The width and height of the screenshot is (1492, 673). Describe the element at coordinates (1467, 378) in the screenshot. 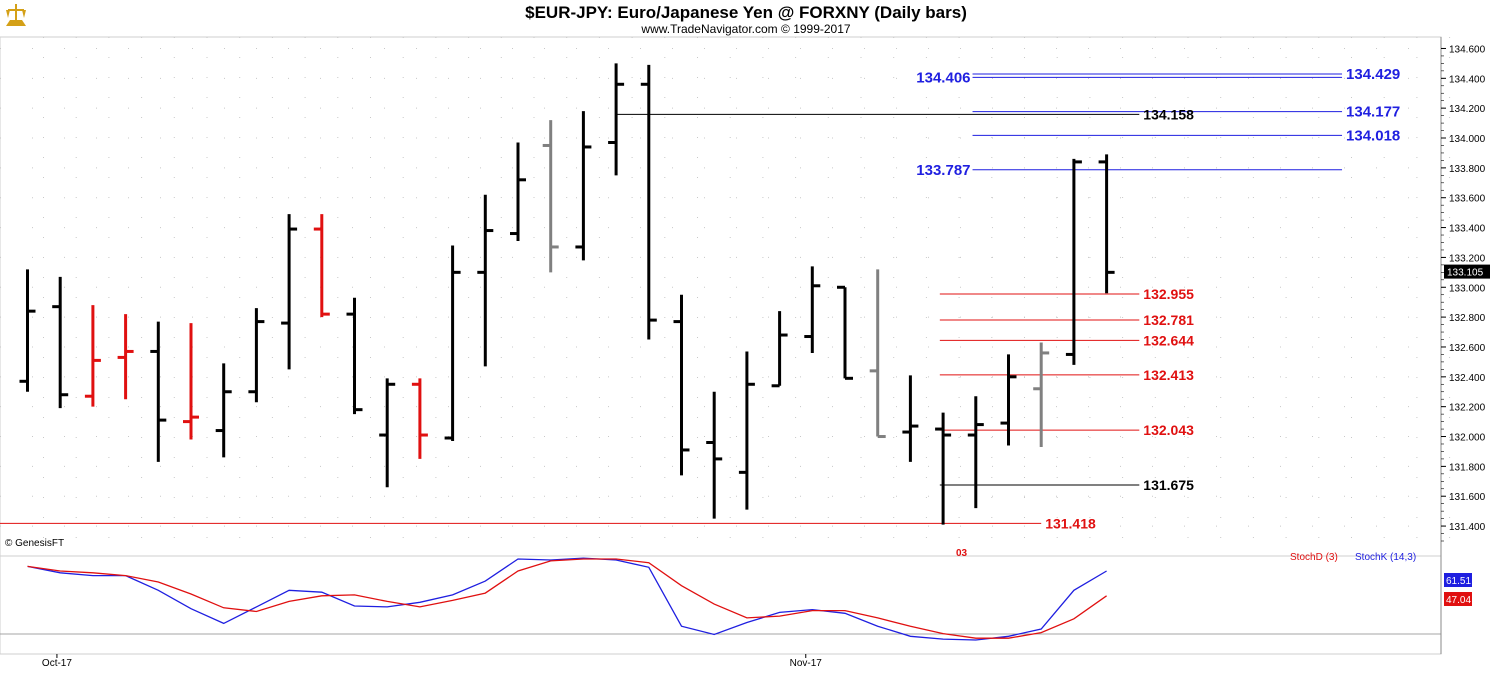

I see `y-tick-label: 132.400` at that location.